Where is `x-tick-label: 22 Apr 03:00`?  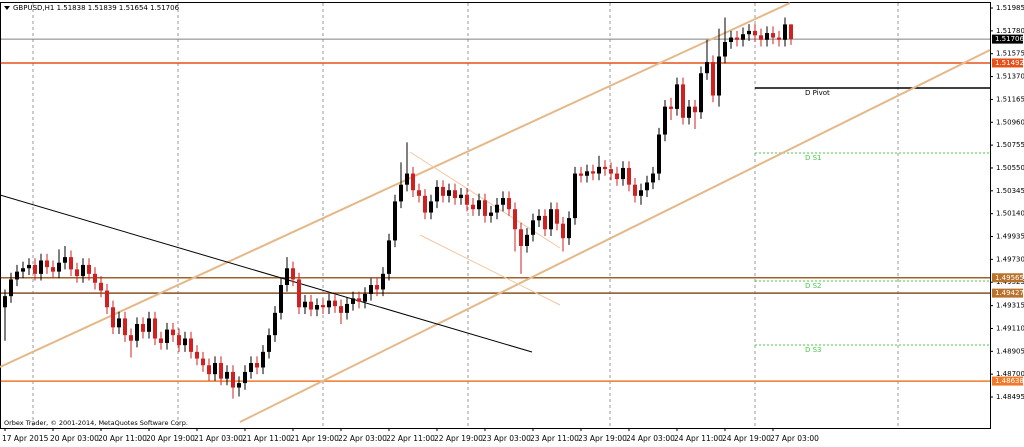 x-tick-label: 22 Apr 03:00 is located at coordinates (362, 438).